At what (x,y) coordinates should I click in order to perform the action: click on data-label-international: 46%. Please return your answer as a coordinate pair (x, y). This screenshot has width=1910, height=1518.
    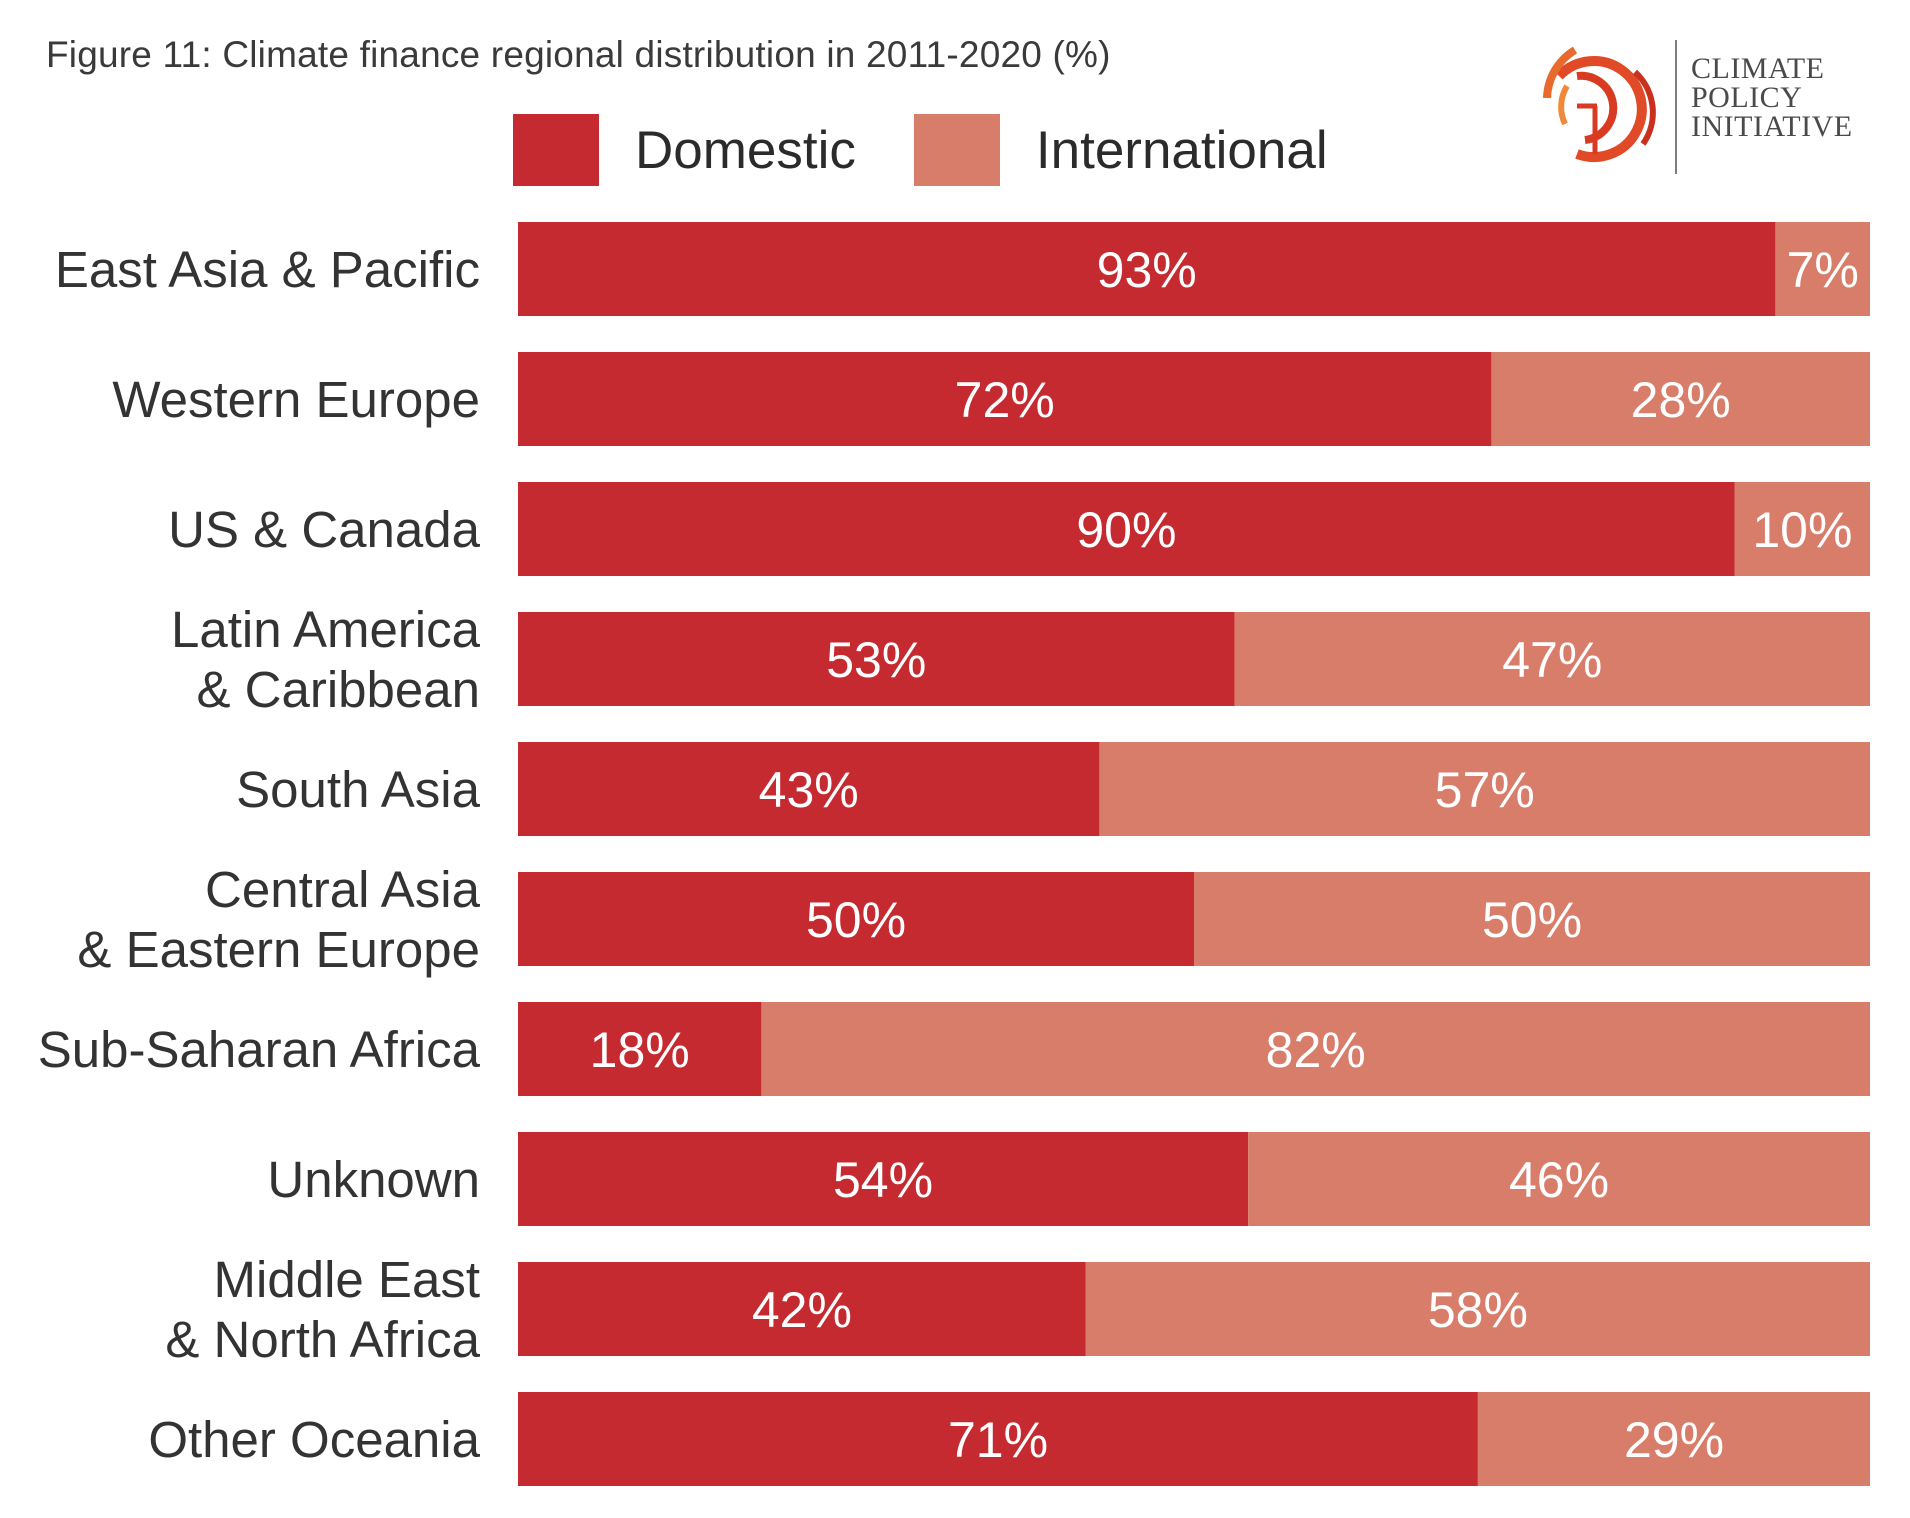
    Looking at the image, I should click on (1559, 1180).